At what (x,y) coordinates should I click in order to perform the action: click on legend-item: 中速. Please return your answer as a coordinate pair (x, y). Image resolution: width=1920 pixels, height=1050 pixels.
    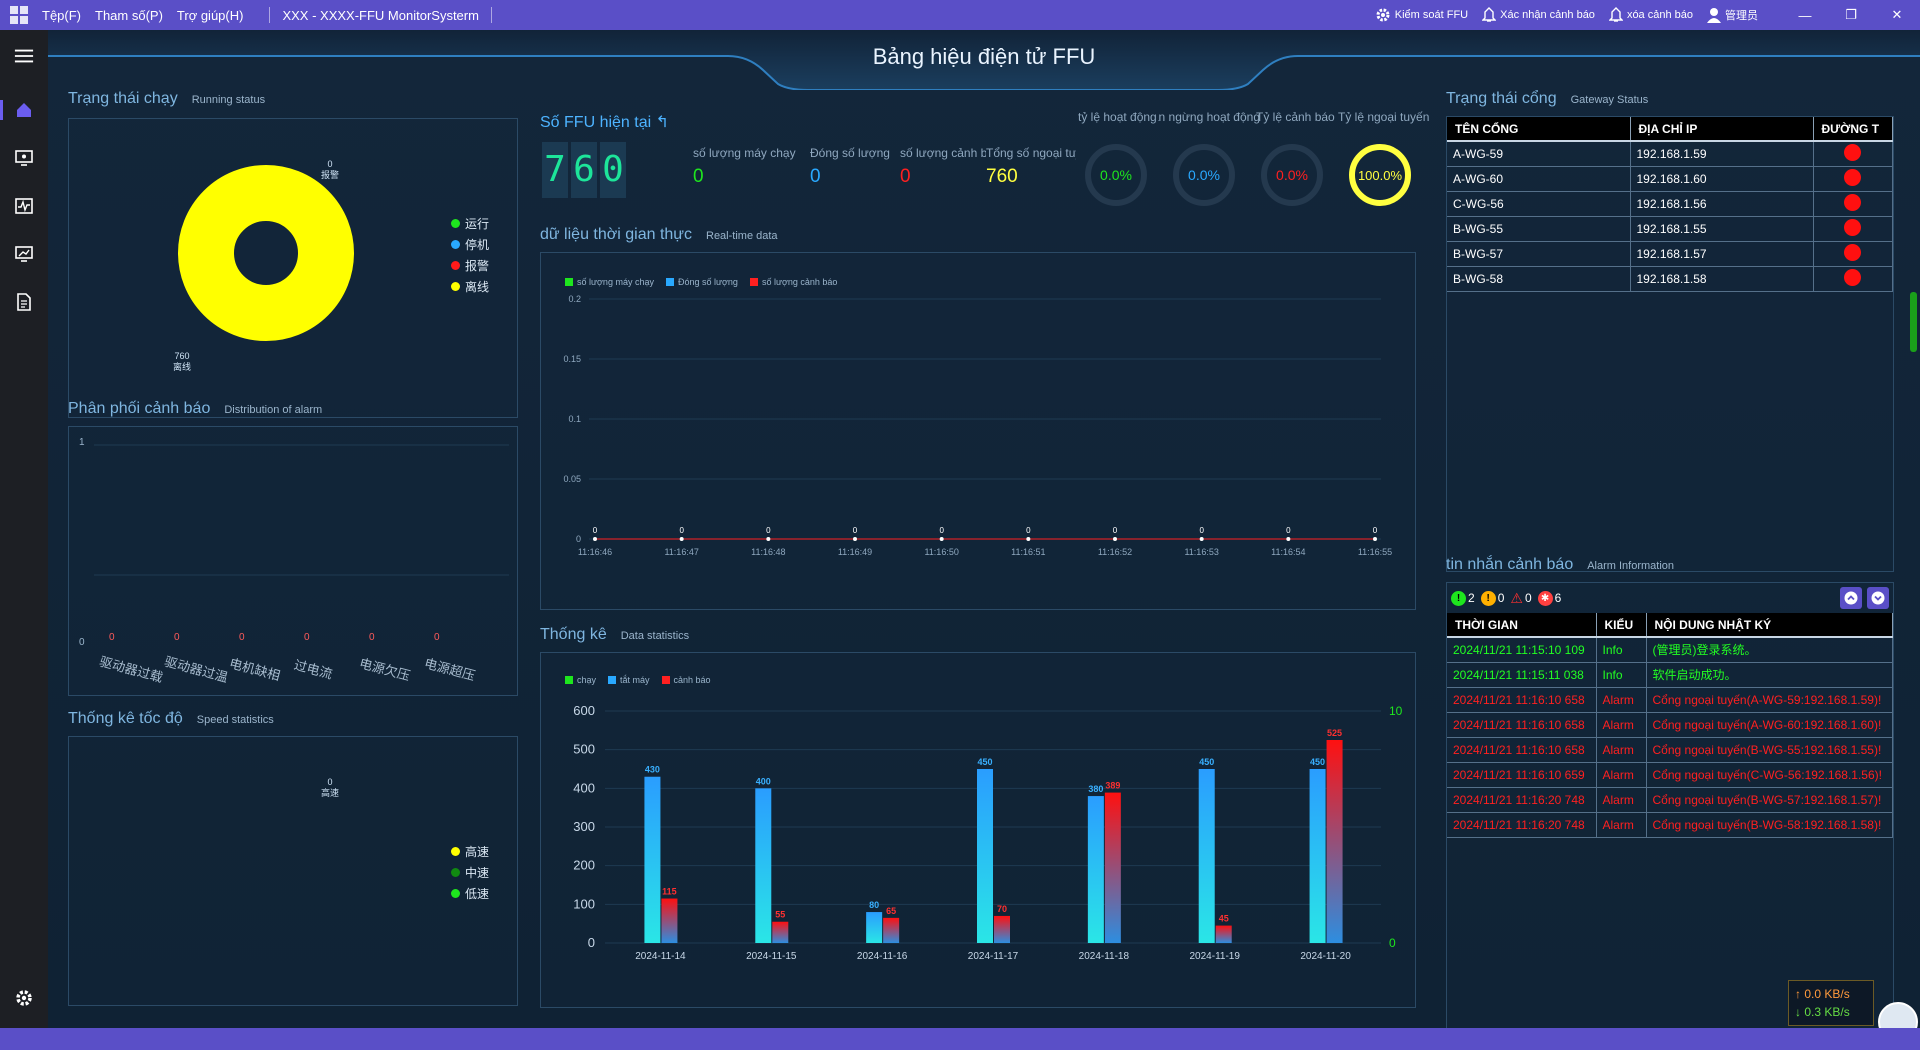
    Looking at the image, I should click on (470, 872).